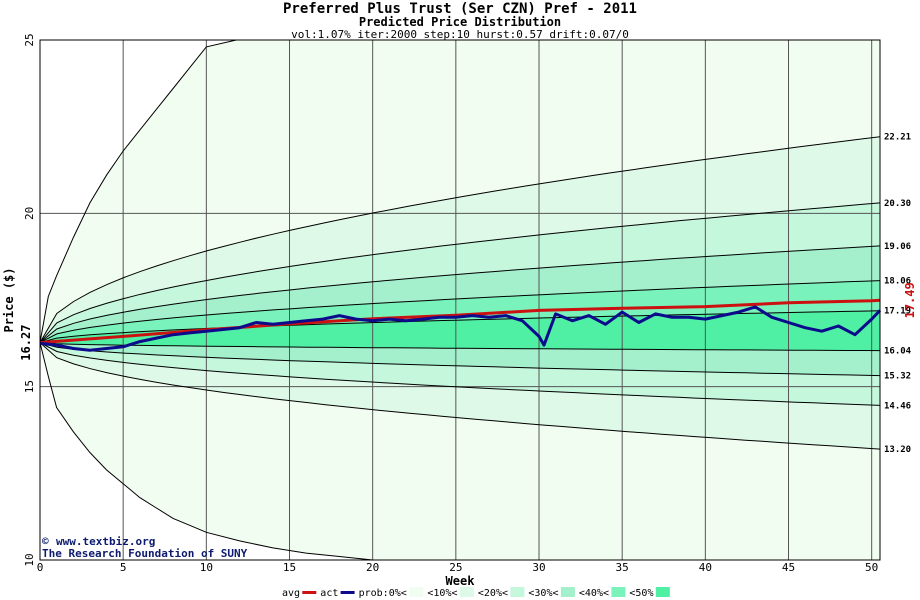 The image size is (920, 600). I want to click on y-axis-ticks: 10 15 20 25, so click(29, 299).